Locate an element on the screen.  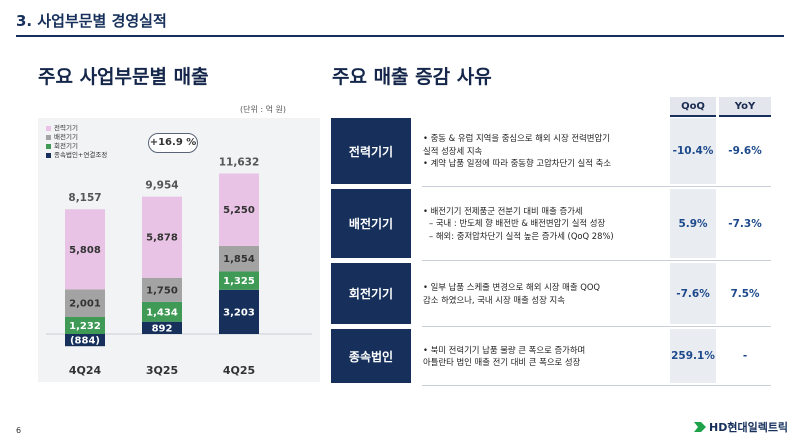
data-label: 3,203 is located at coordinates (239, 312).